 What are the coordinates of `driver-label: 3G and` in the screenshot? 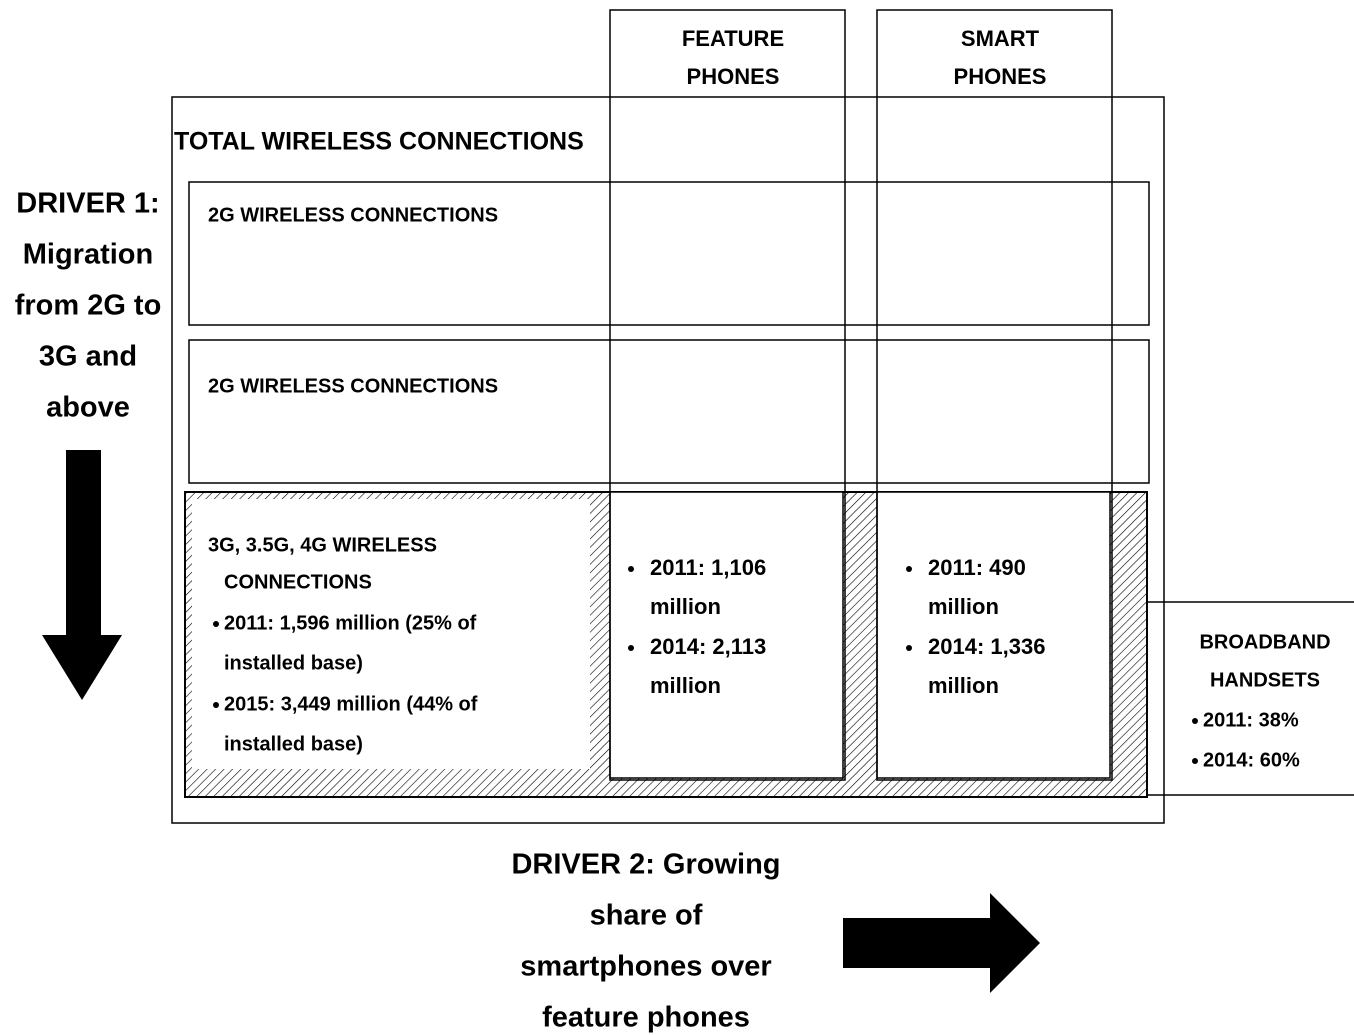 It's located at (88, 357).